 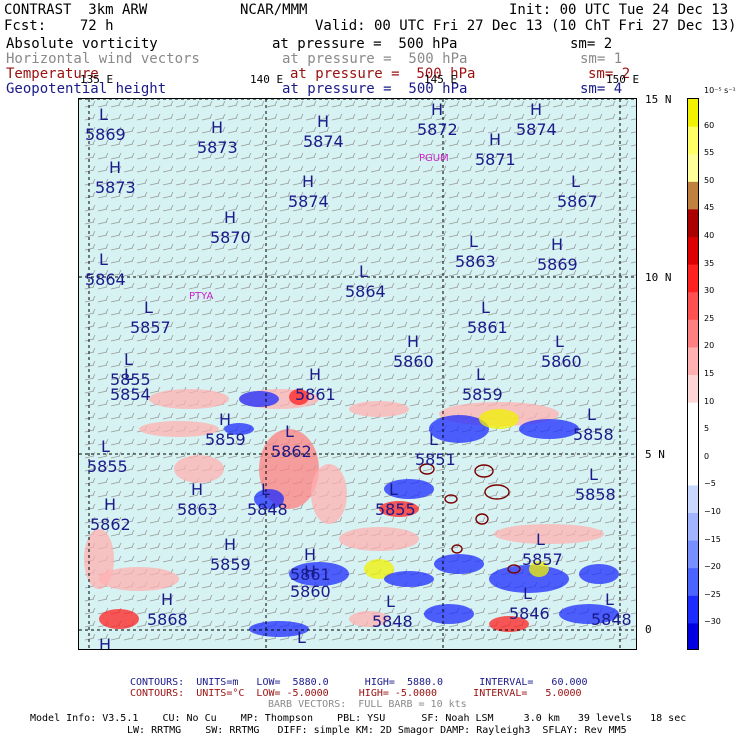 What do you see at coordinates (658, 277) in the screenshot?
I see `lat-label-10n: 10 N` at bounding box center [658, 277].